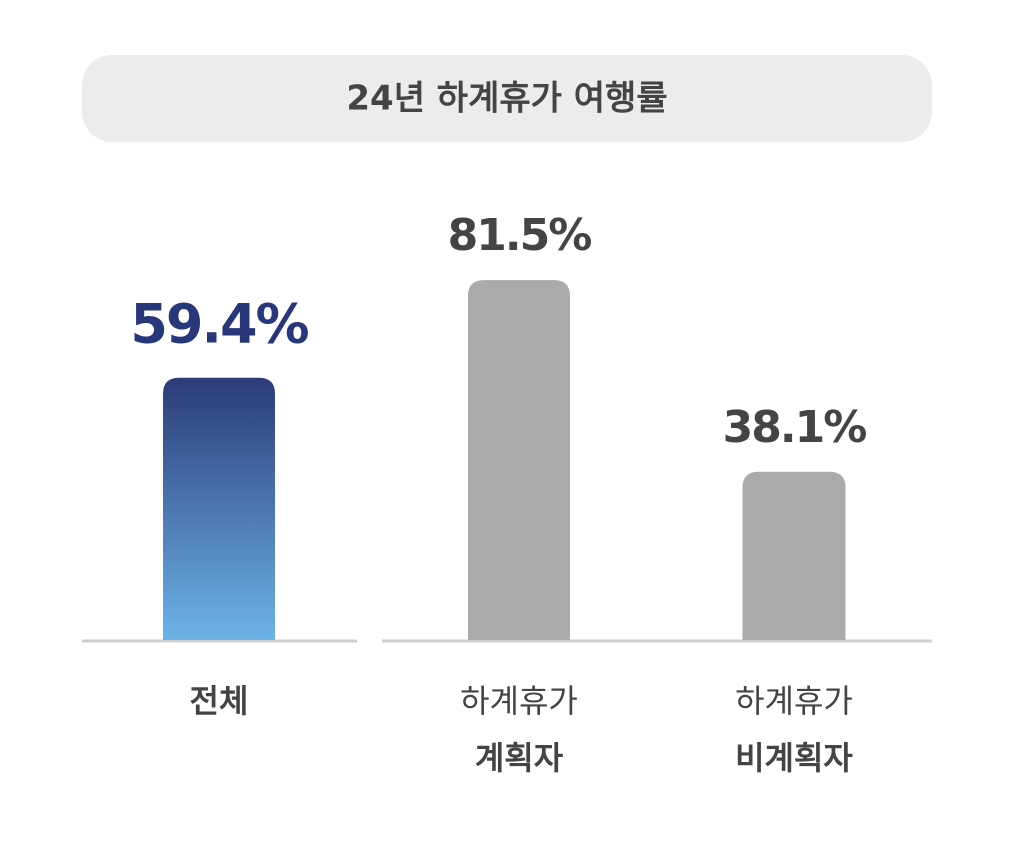 This screenshot has width=1022, height=846. I want to click on value-label: 81.5%, so click(520, 235).